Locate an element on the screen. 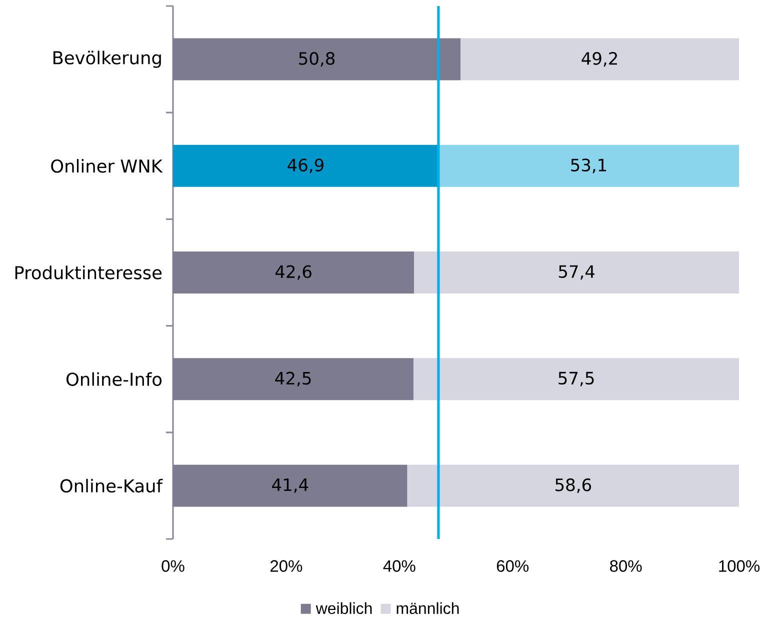 Image resolution: width=763 pixels, height=620 pixels. data-label: 42,6 is located at coordinates (293, 272).